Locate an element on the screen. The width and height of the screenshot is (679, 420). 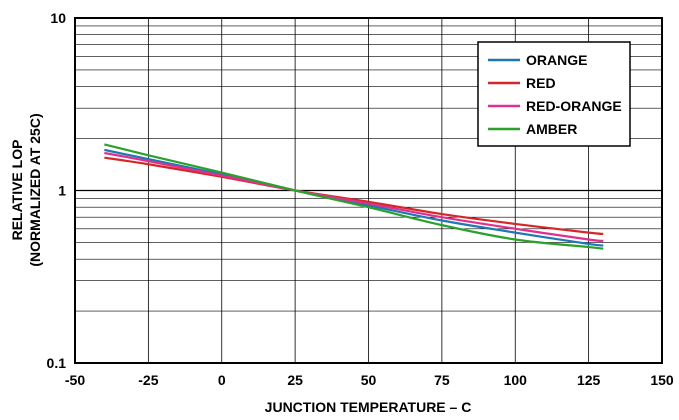
x-tick-label: -50 is located at coordinates (75, 380).